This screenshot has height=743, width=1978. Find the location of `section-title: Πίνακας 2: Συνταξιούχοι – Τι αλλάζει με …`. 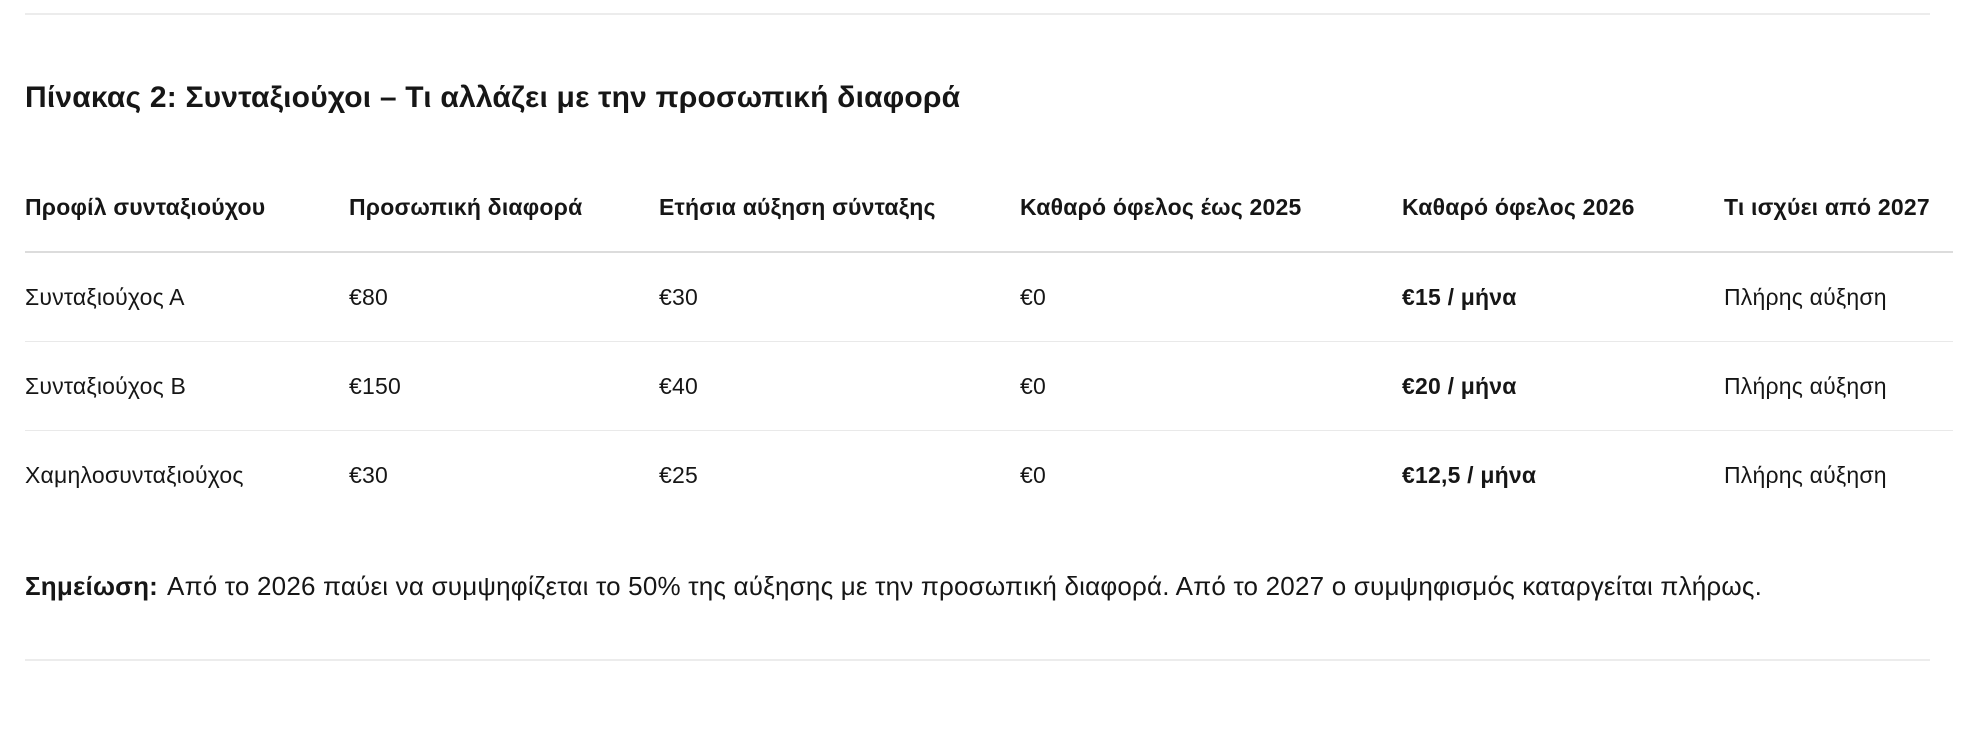

section-title: Πίνακας 2: Συνταξιούχοι – Τι αλλάζει με … is located at coordinates (493, 97).